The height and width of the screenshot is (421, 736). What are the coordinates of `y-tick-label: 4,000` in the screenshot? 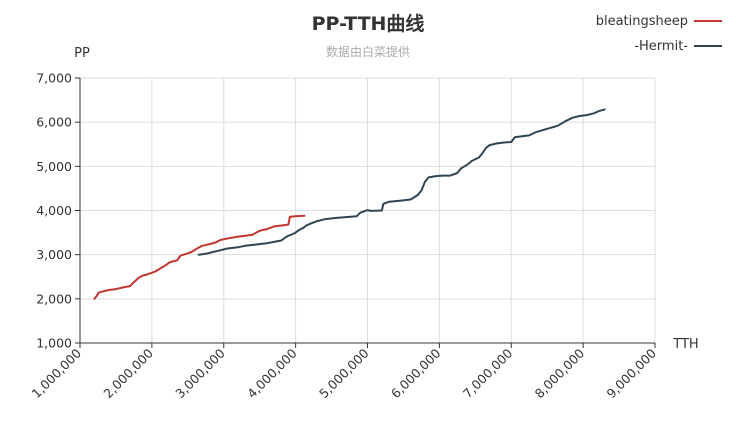 It's located at (54, 210).